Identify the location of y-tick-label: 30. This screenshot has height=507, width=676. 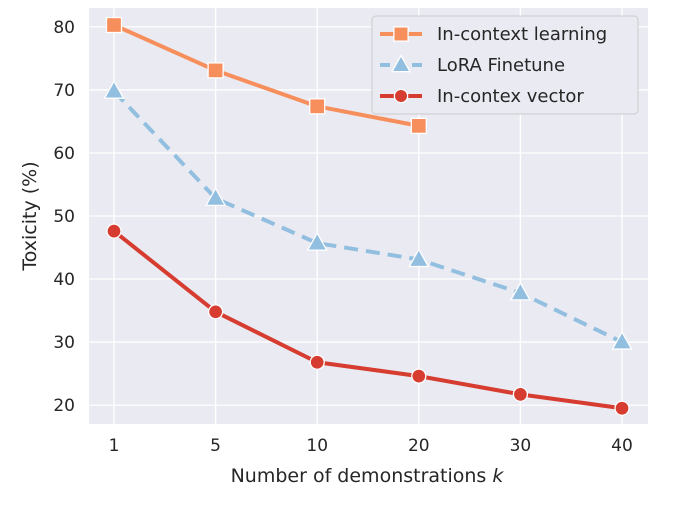
(64, 343).